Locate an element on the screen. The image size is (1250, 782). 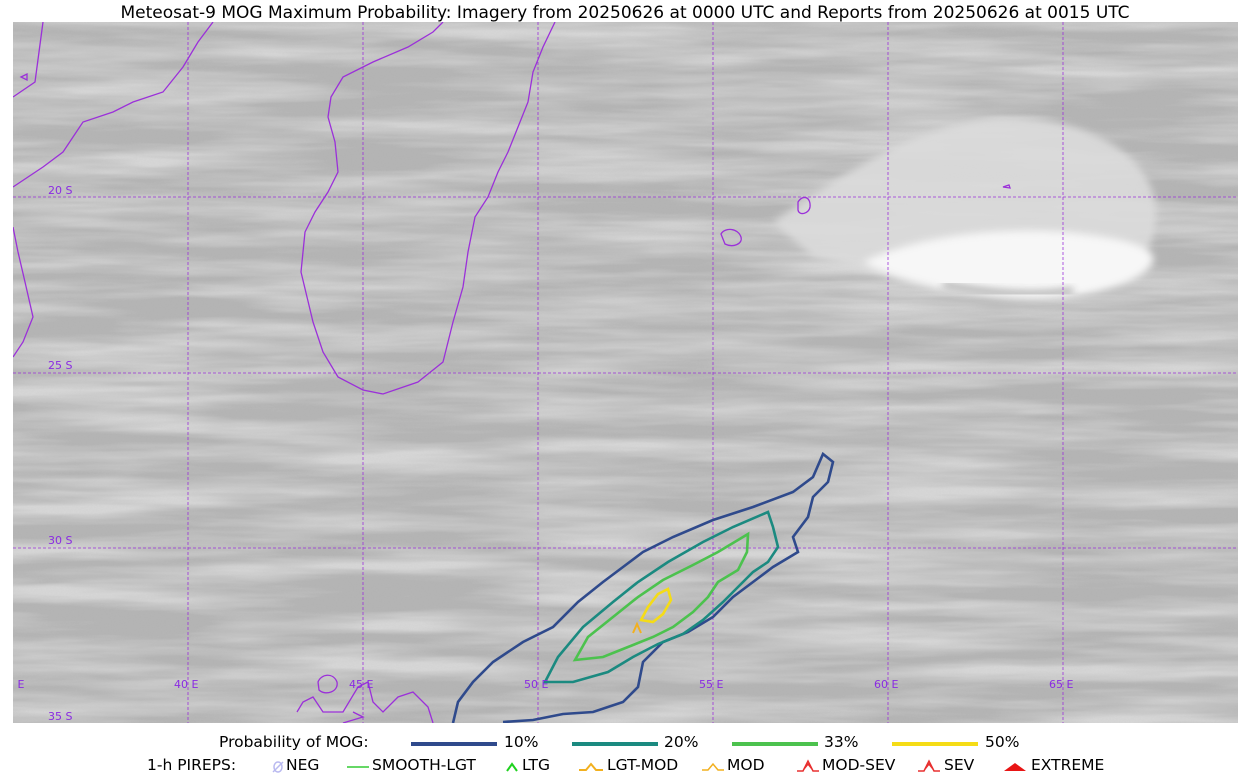
lat-label: 20 S is located at coordinates (60, 190).